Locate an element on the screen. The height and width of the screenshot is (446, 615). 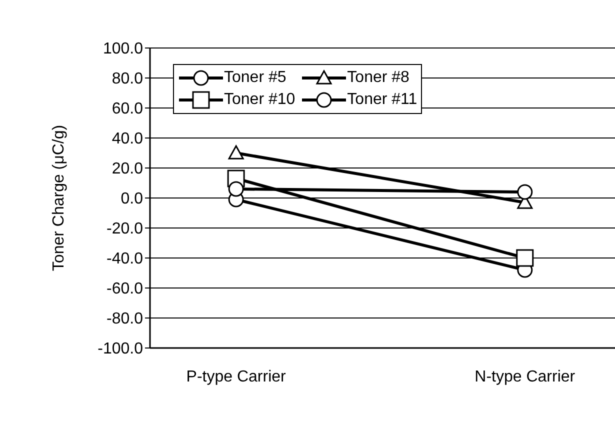
legend-label: Toner #8 is located at coordinates (378, 78).